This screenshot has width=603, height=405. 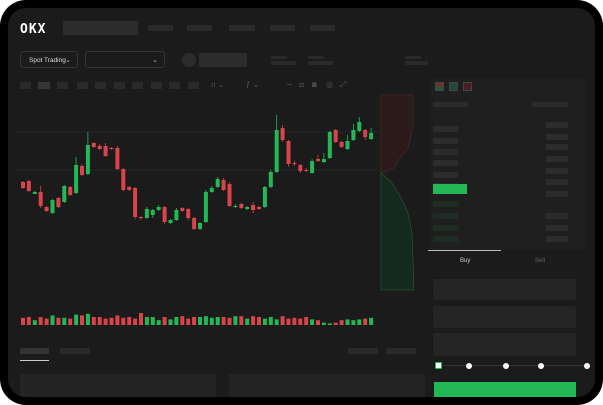 I want to click on market-select: Spot Trading ⌄, so click(x=49, y=59).